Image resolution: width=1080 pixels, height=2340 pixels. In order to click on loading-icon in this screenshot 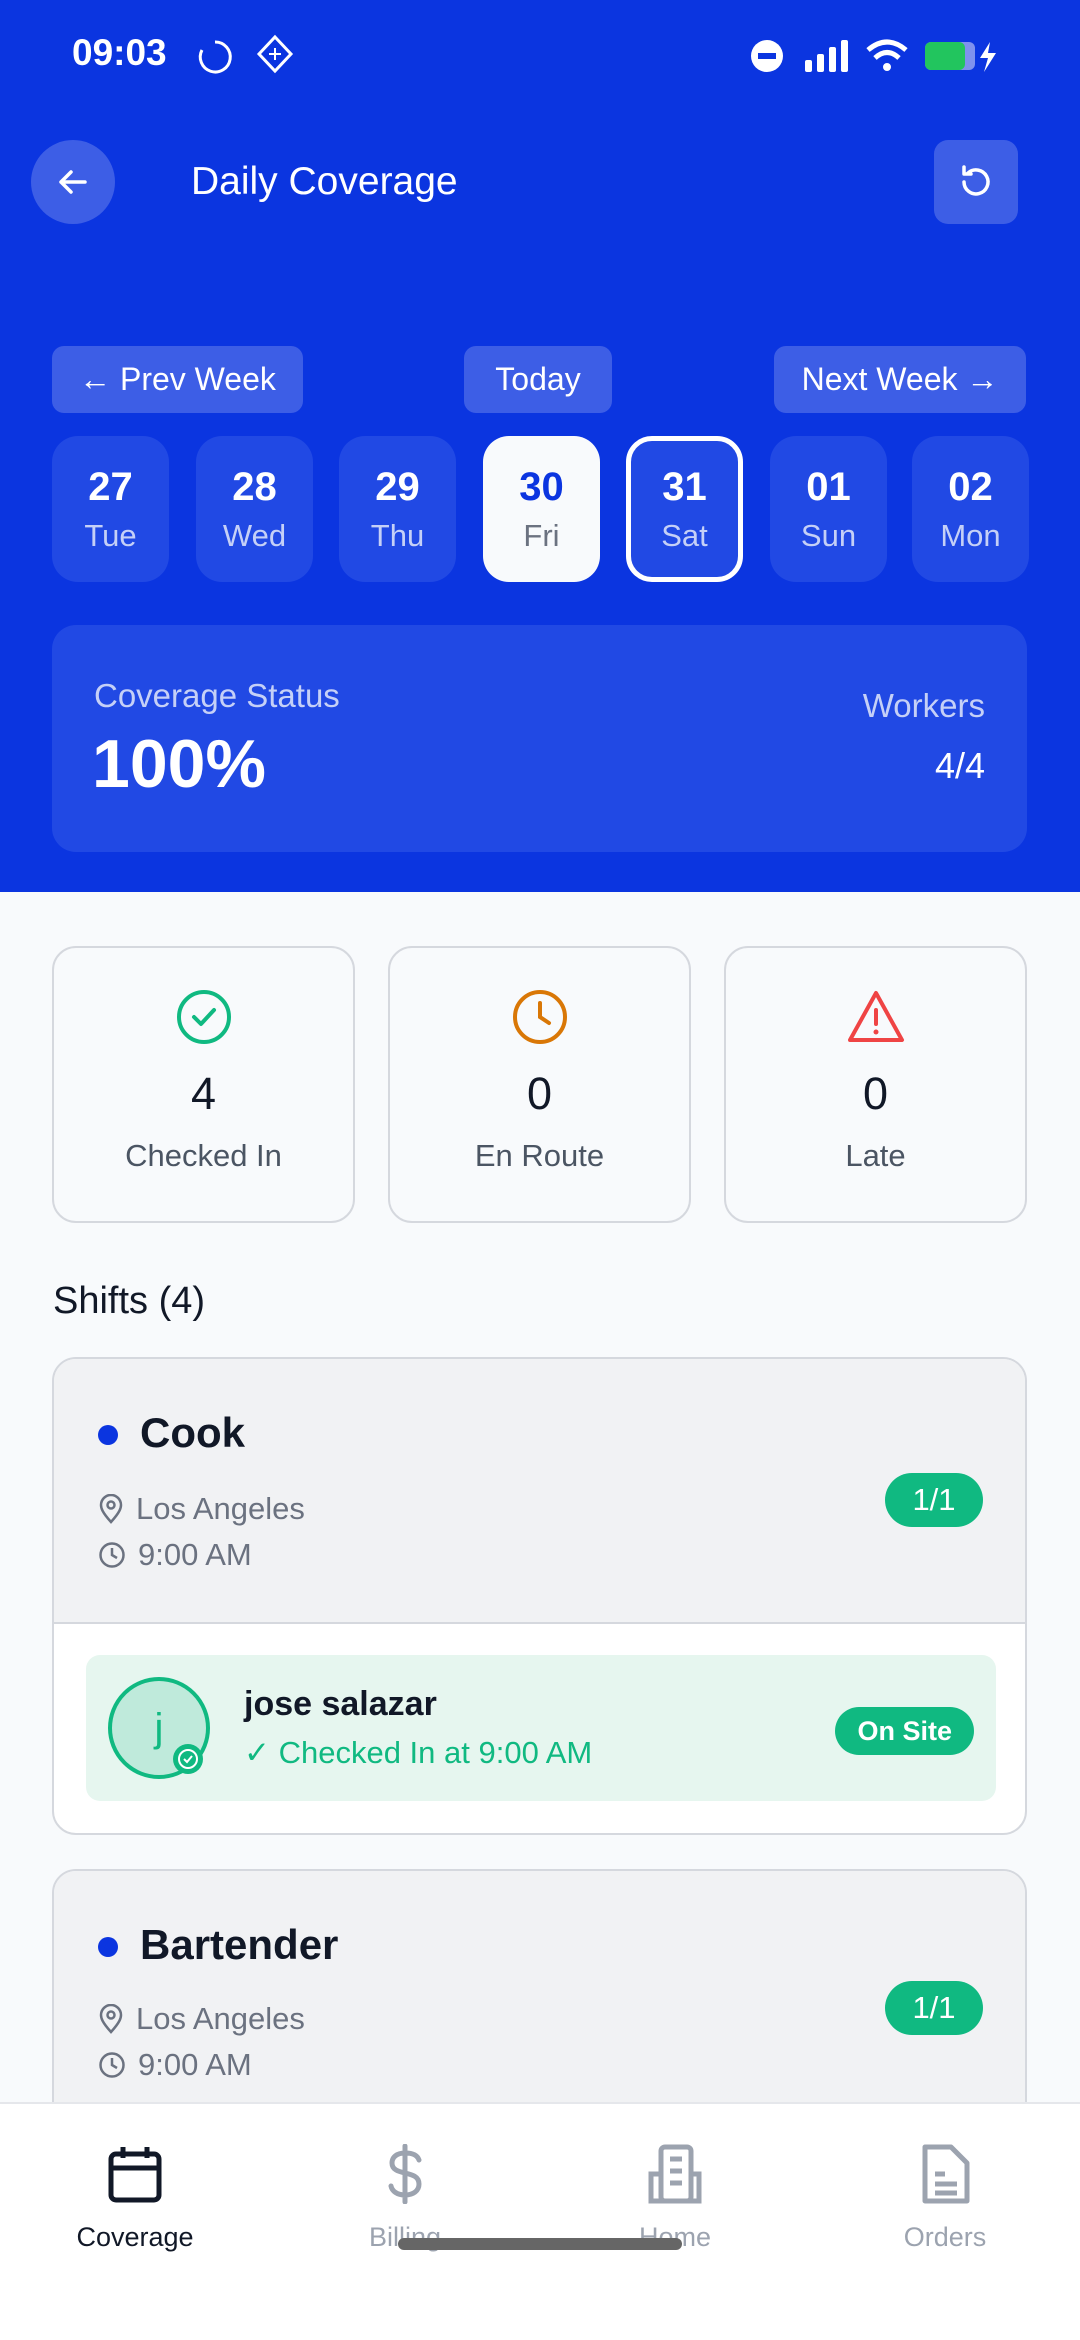, I will do `click(215, 57)`.